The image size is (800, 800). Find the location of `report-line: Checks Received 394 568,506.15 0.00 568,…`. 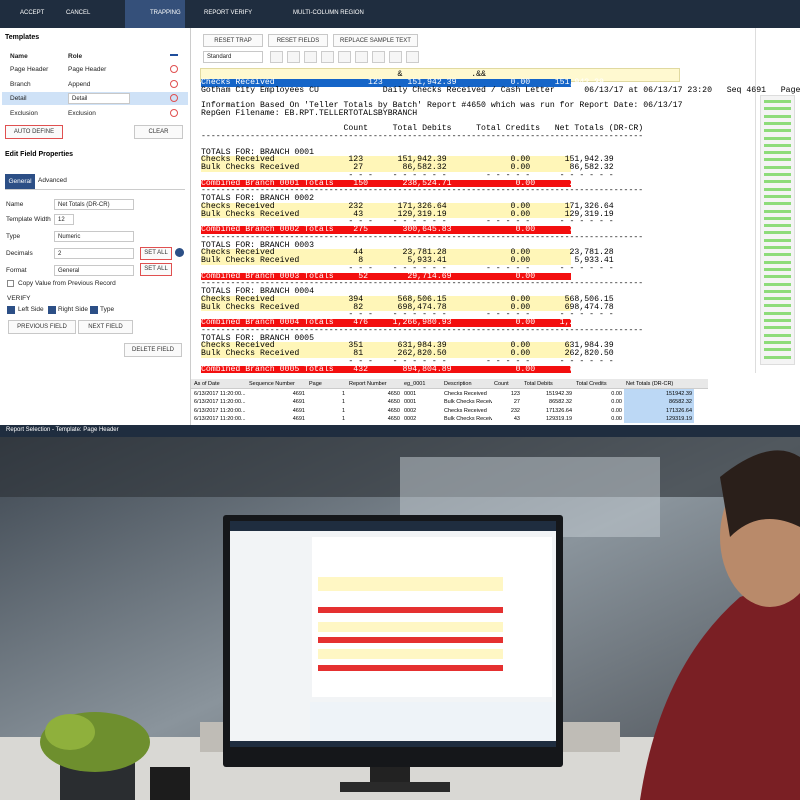

report-line: Checks Received 394 568,506.15 0.00 568,… is located at coordinates (407, 299).